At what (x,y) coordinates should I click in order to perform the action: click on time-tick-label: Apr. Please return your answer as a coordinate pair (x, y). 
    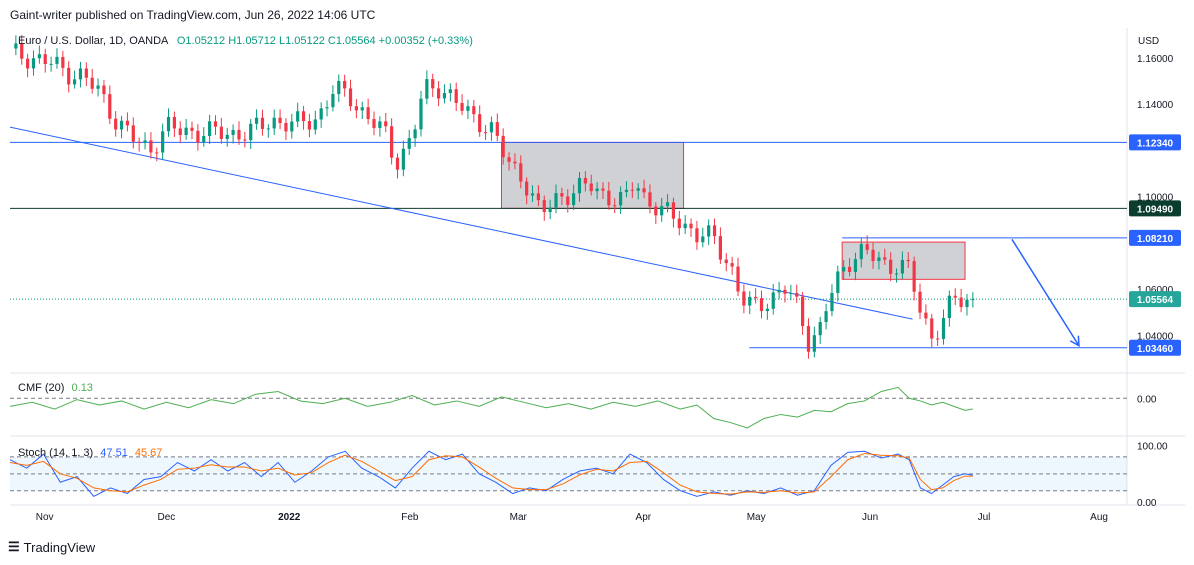
    Looking at the image, I should click on (644, 517).